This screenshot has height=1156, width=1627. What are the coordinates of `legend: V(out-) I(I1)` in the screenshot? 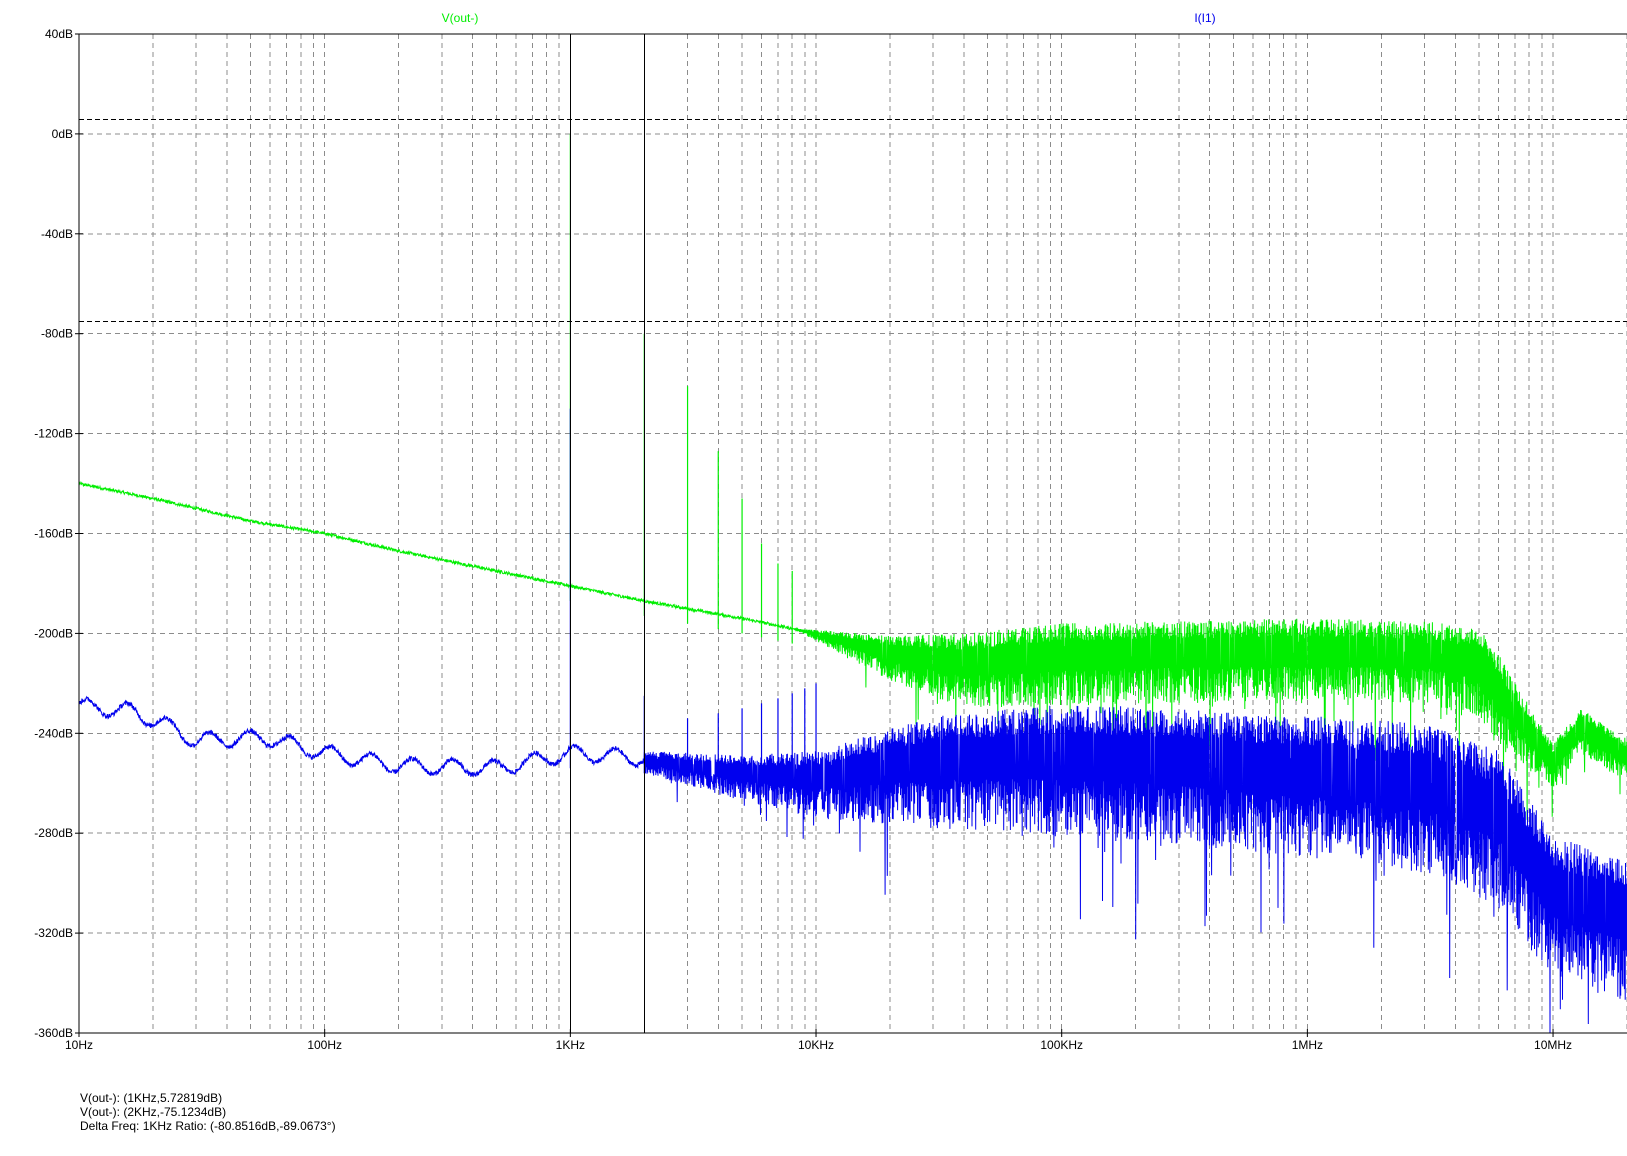 It's located at (829, 18).